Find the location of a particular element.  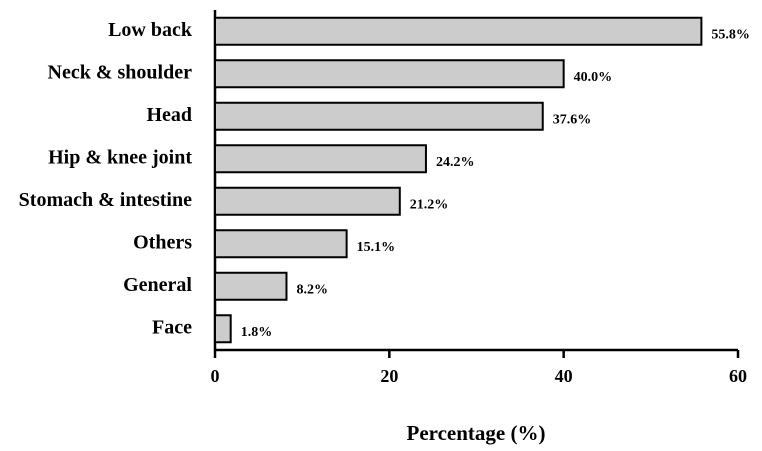

value-label: 55.8% is located at coordinates (730, 34).